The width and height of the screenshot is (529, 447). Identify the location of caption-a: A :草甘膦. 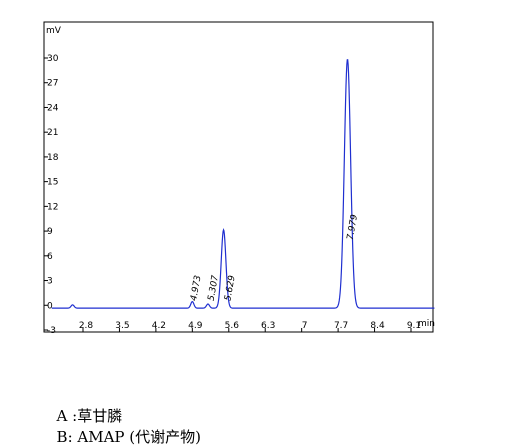
(89, 416).